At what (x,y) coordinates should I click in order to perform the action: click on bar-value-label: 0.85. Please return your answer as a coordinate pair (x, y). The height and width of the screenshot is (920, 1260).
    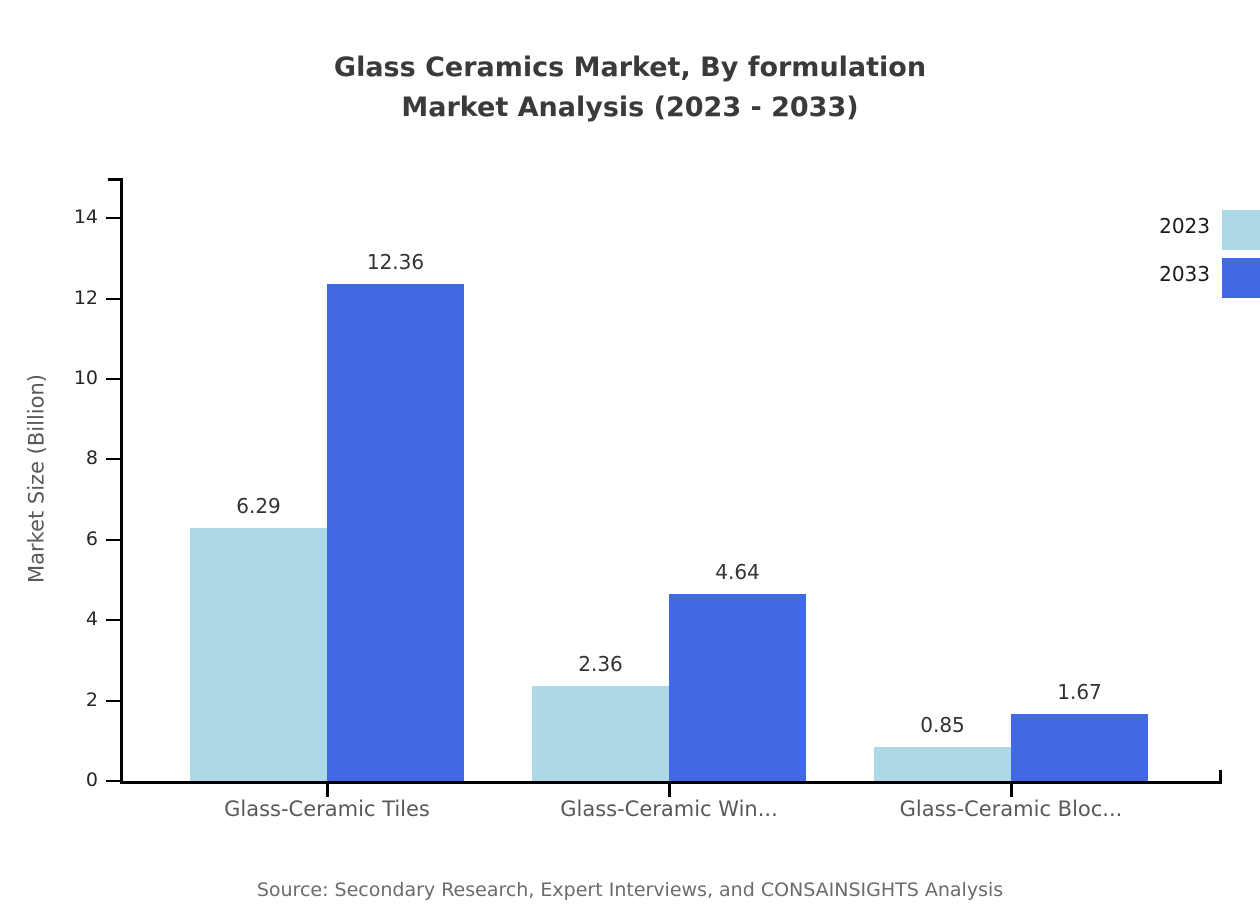
    Looking at the image, I should click on (942, 724).